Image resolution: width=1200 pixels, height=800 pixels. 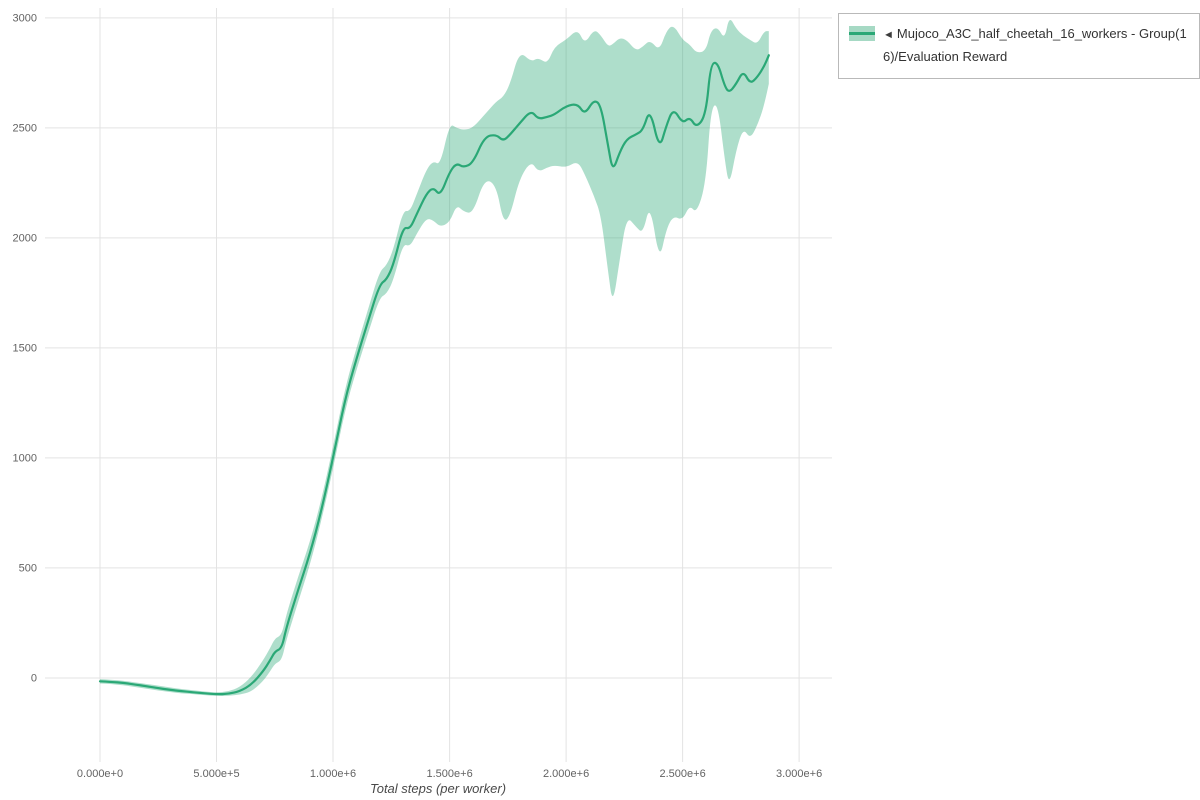 I want to click on legend-collapse-icon: ◄, so click(x=888, y=35).